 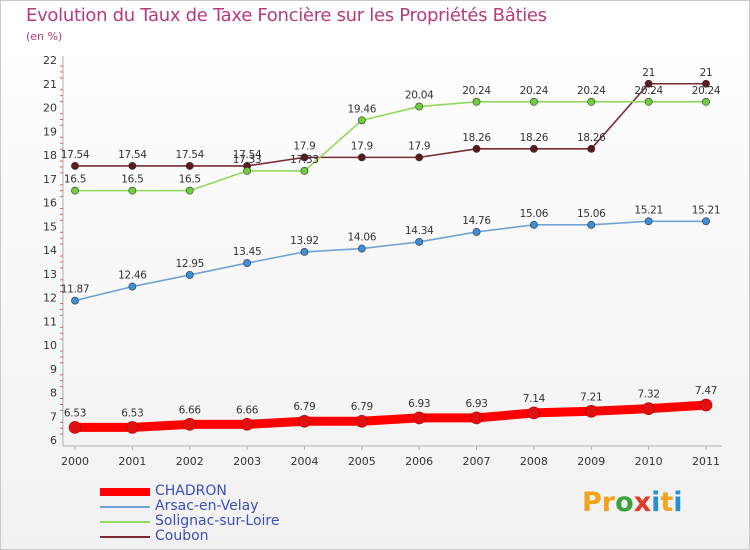 What do you see at coordinates (53, 369) in the screenshot?
I see `y-tick-label: 9` at bounding box center [53, 369].